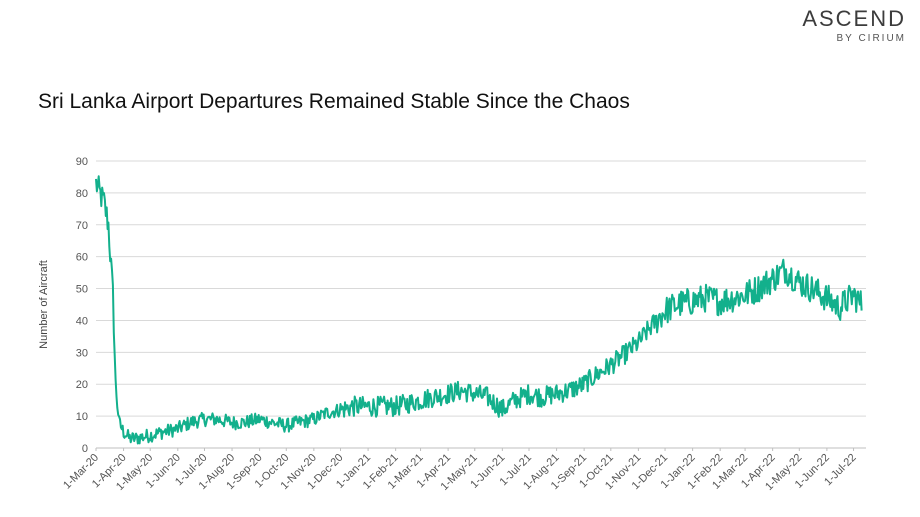  Describe the element at coordinates (82, 353) in the screenshot. I see `y-tick-label: 30` at that location.